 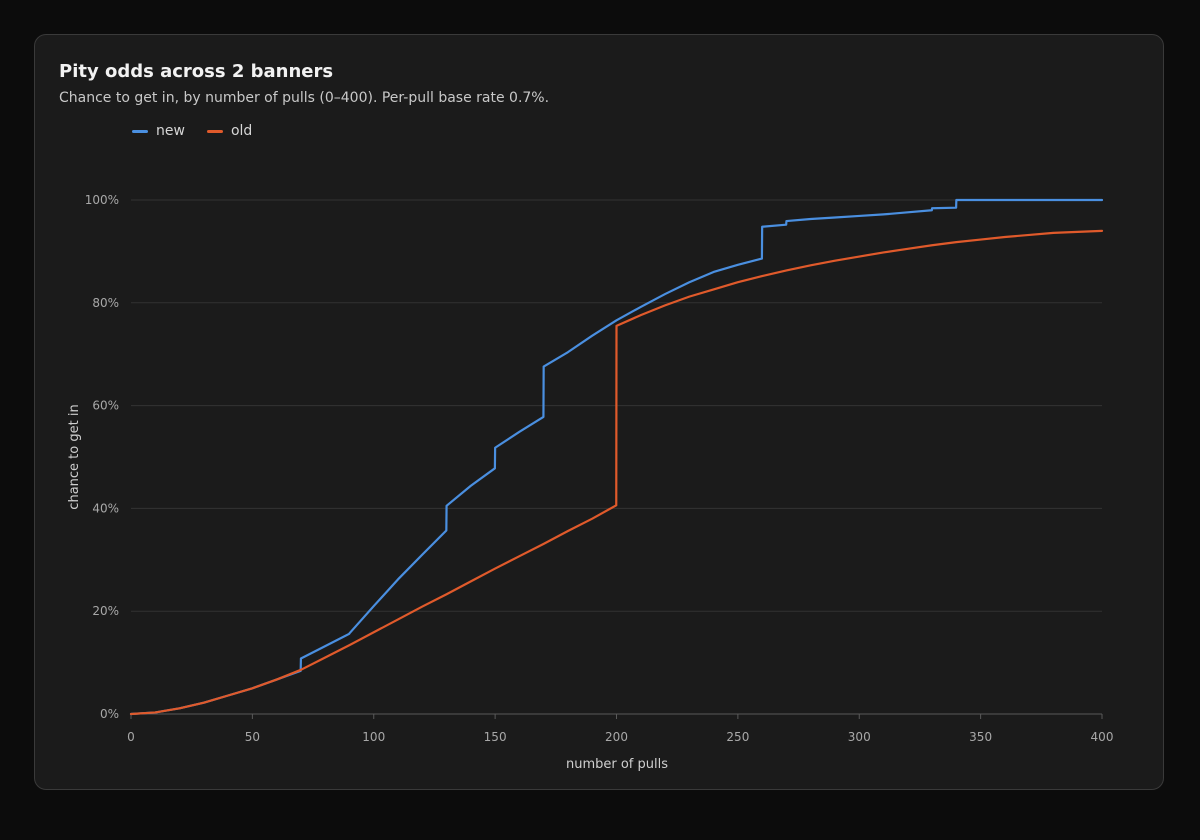 I want to click on y-tick-label: 20%, so click(x=105, y=611).